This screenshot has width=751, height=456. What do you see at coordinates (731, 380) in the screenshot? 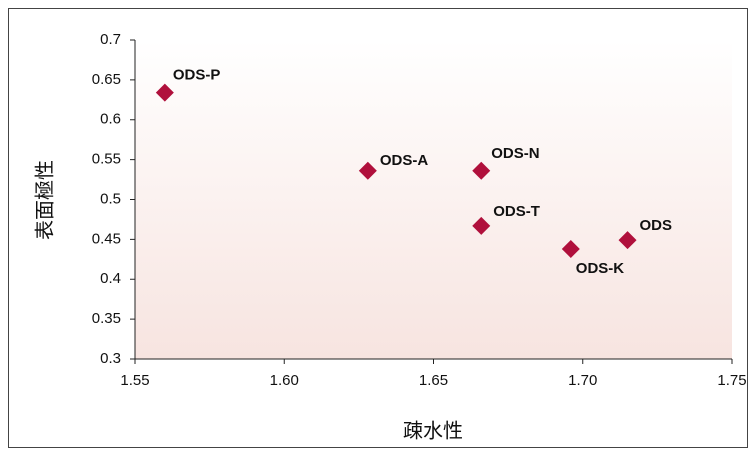
I see `x-tick-label: 1.75` at bounding box center [731, 380].